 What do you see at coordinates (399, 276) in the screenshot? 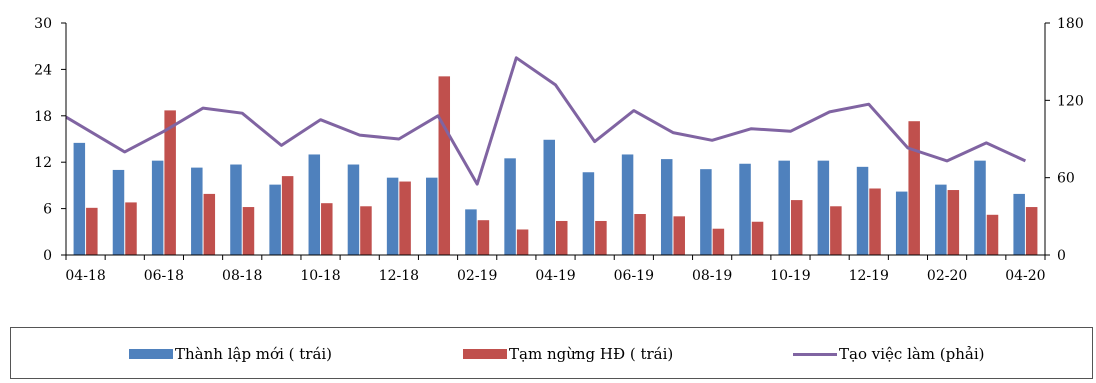
I see `x-tick-label: 12-18` at bounding box center [399, 276].